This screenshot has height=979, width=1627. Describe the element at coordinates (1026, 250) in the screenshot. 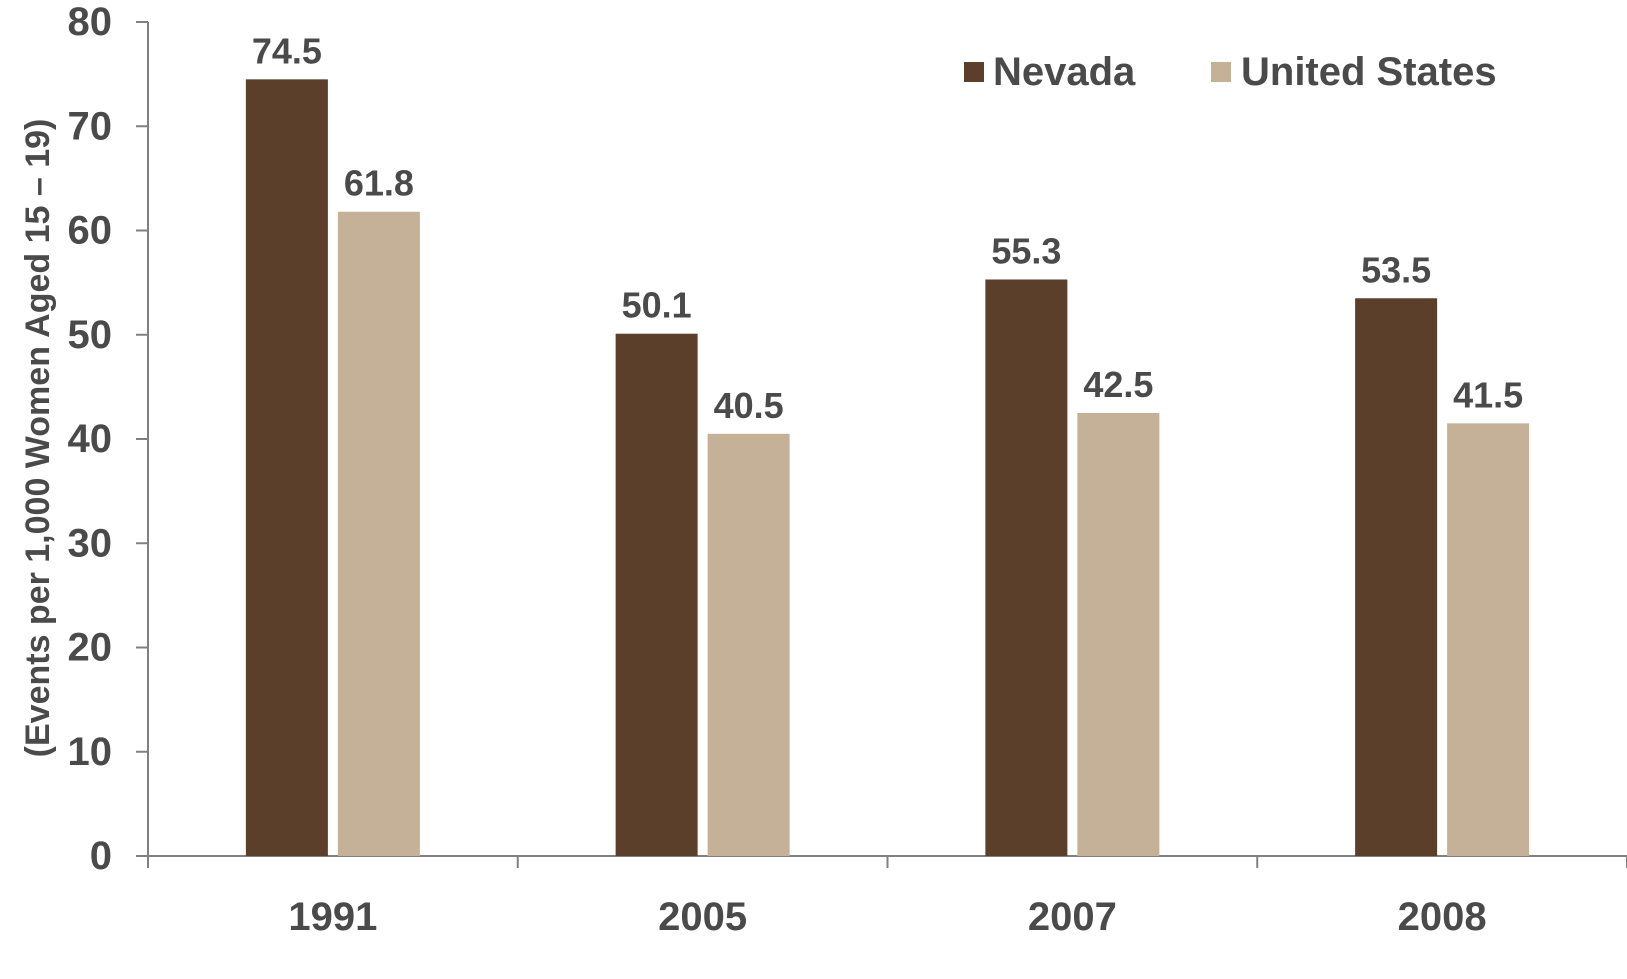

I see `data-label: 55.3` at that location.